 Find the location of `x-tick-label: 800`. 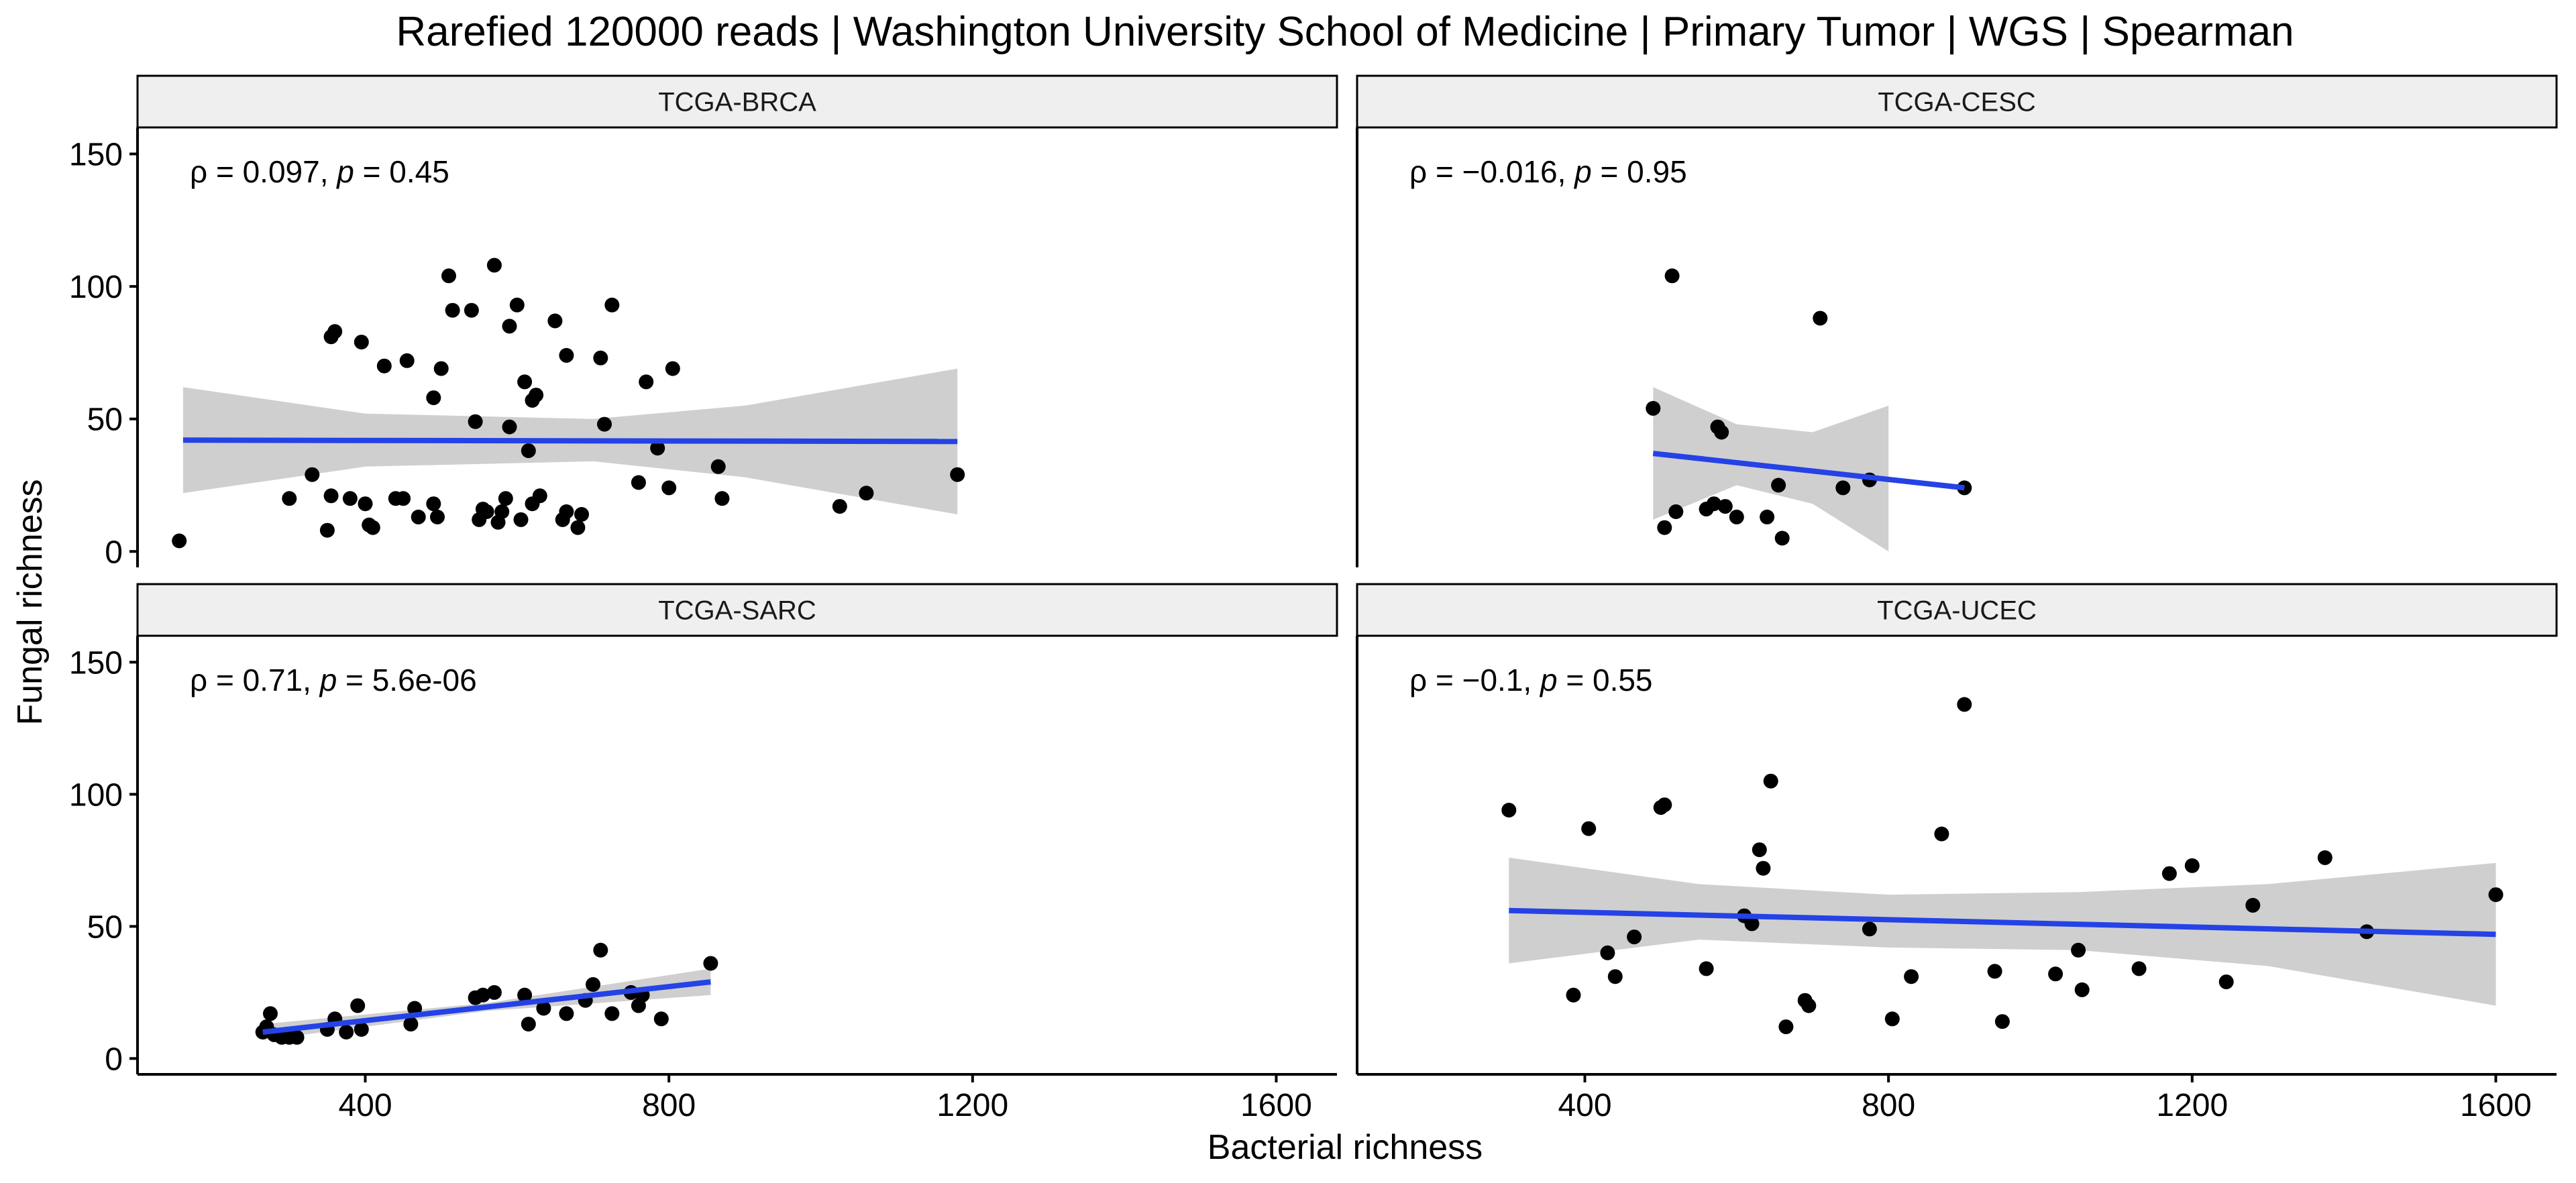

x-tick-label: 800 is located at coordinates (1888, 1105).